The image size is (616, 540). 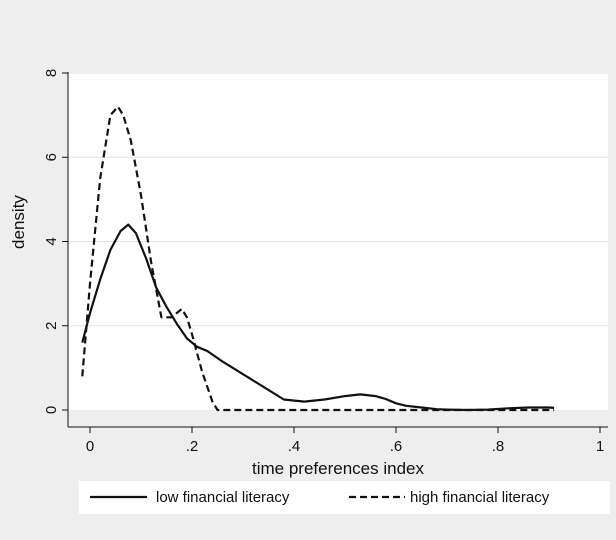 What do you see at coordinates (51, 241) in the screenshot?
I see `y-tick-label: 4` at bounding box center [51, 241].